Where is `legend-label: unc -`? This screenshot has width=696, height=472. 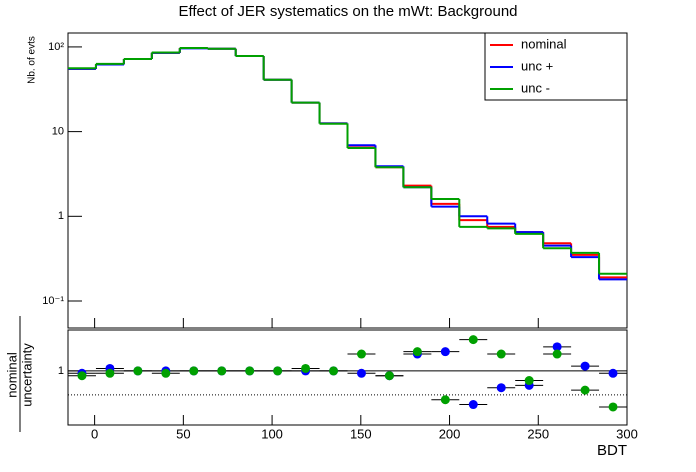 legend-label: unc - is located at coordinates (535, 87).